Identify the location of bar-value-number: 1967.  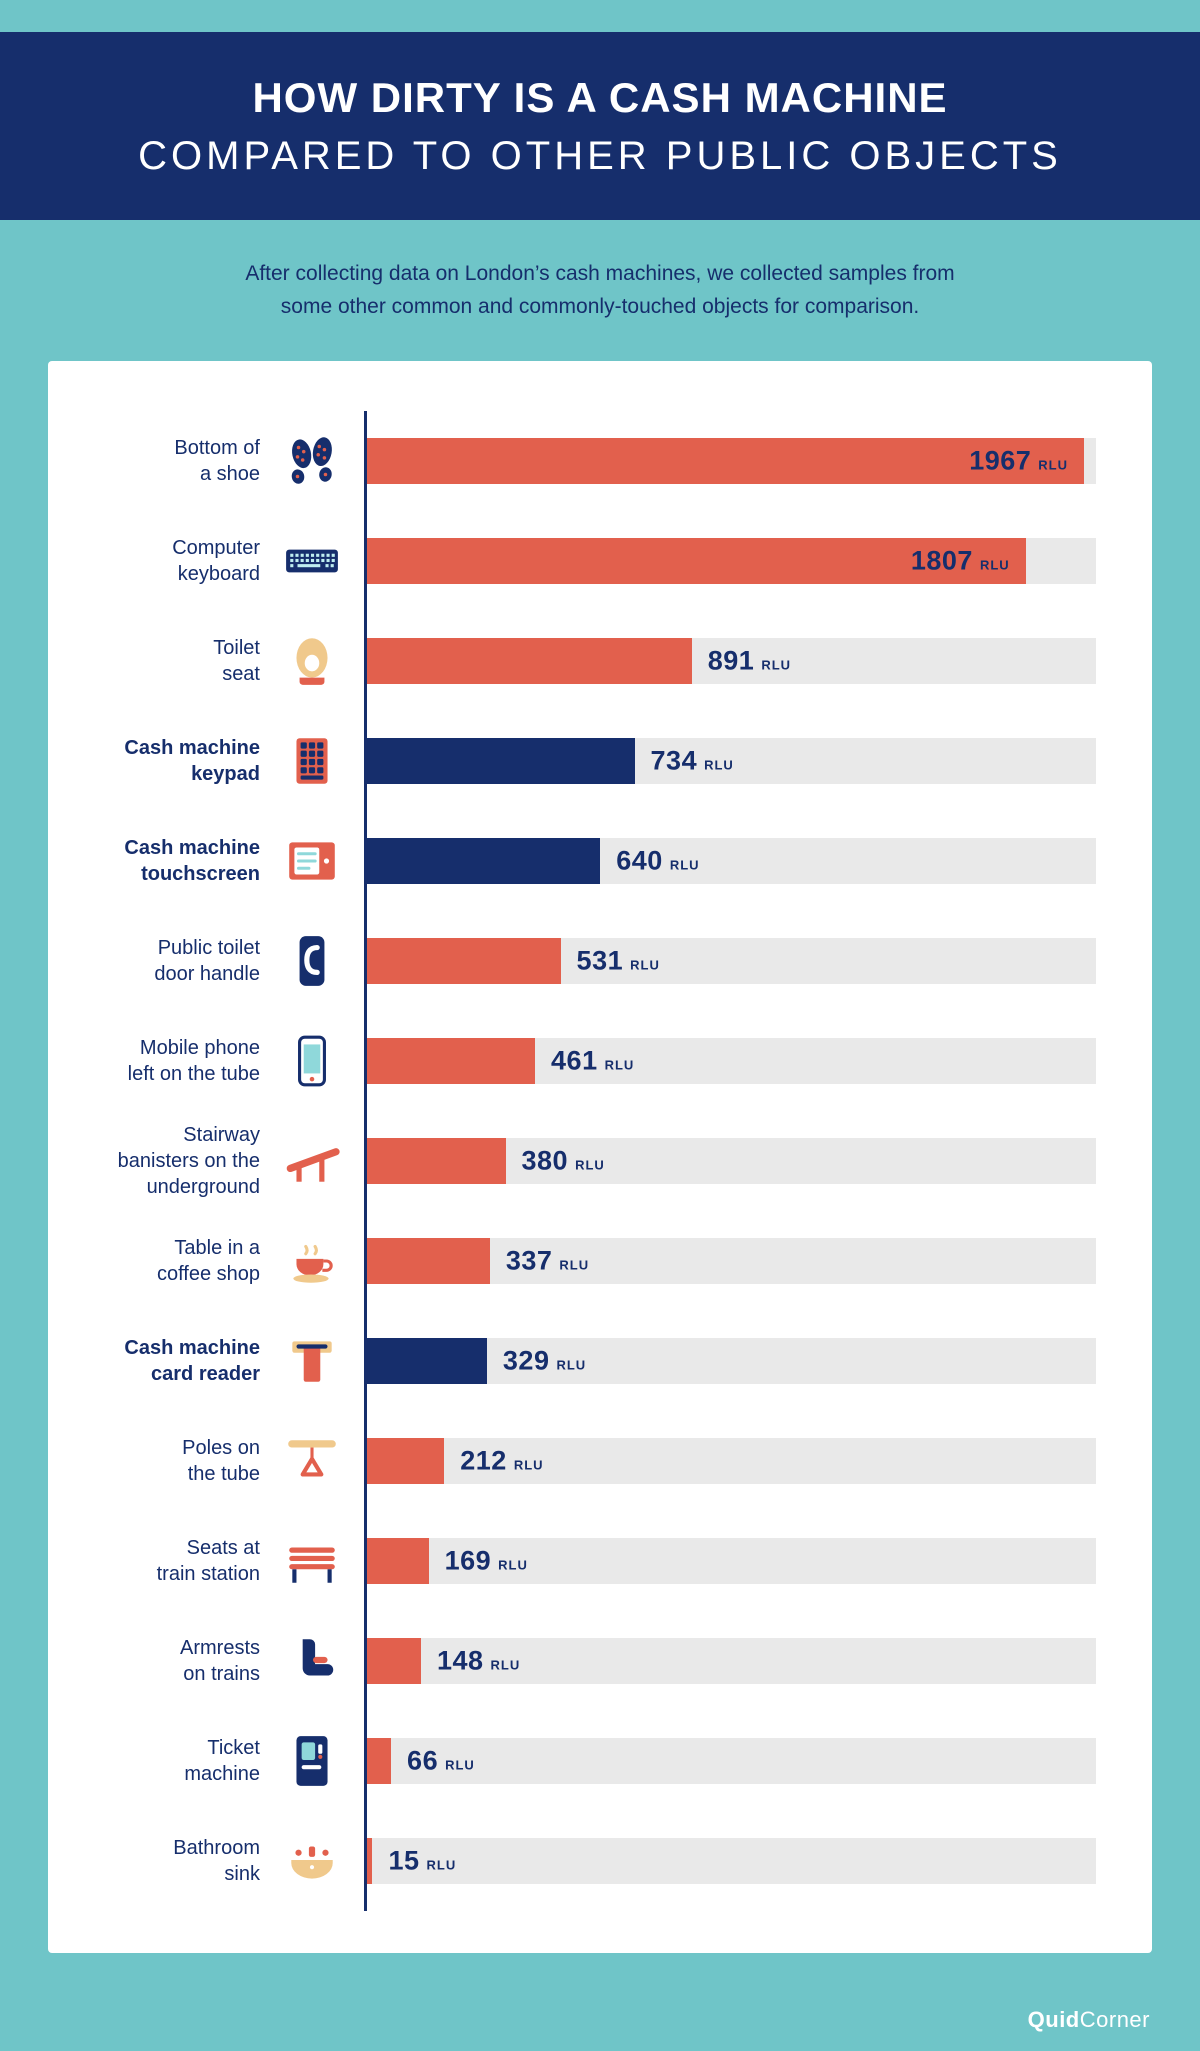
(1000, 460).